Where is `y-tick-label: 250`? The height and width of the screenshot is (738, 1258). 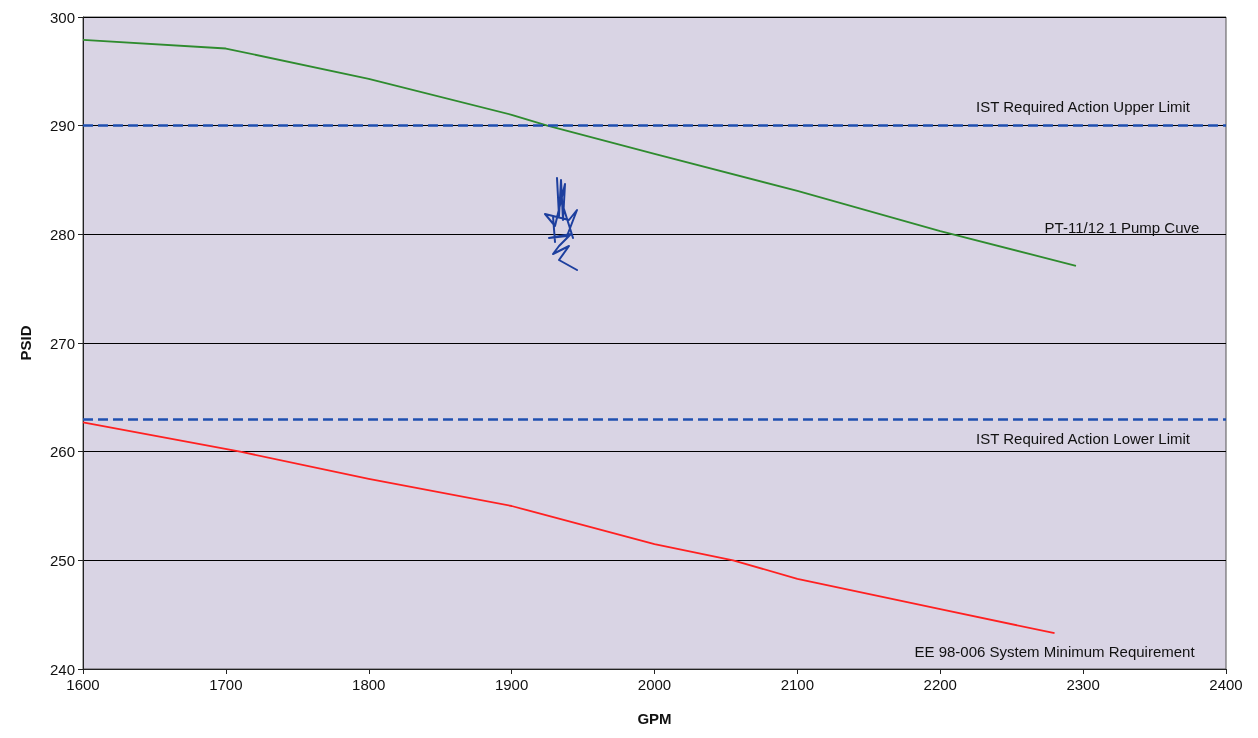 y-tick-label: 250 is located at coordinates (62, 560).